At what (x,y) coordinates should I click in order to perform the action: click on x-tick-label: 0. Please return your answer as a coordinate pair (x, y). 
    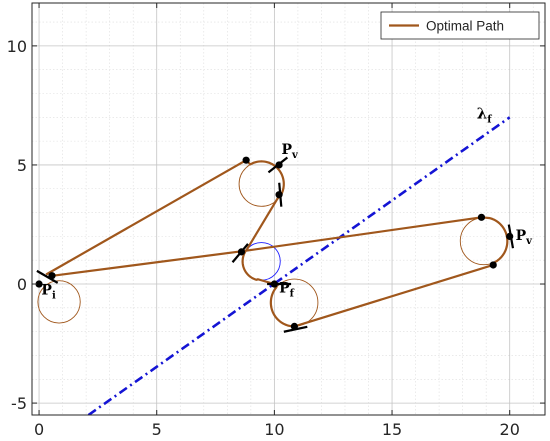
    Looking at the image, I should click on (39, 429).